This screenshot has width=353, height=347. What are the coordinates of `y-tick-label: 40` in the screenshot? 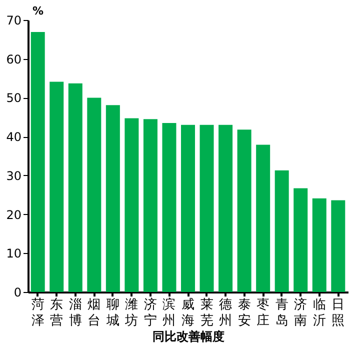 It's located at (14, 137).